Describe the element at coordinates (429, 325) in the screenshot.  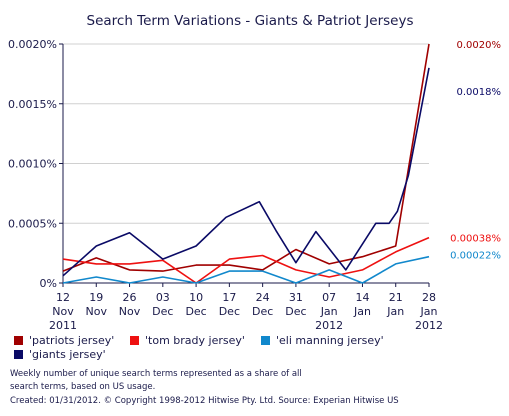
I see `x-tick-label-11-2: 2012` at that location.